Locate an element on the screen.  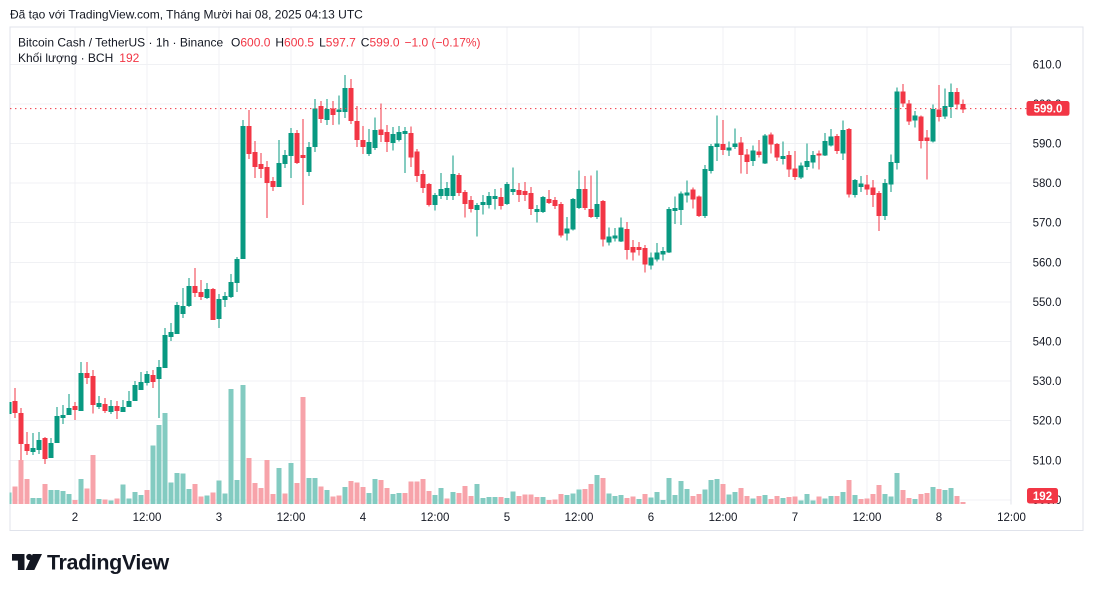
svg-text: 560.0 is located at coordinates (1047, 263).